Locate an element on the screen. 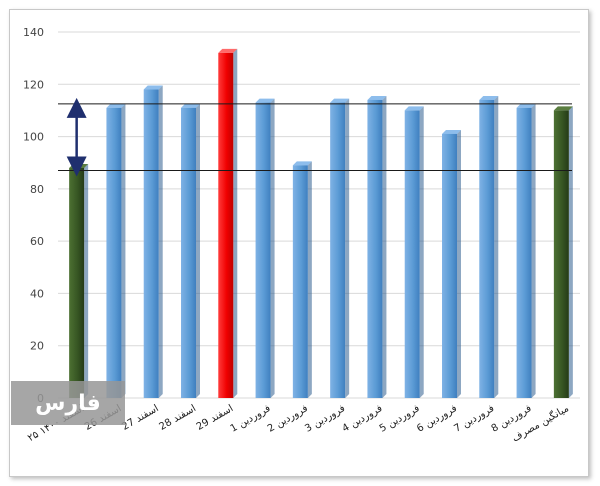  x-tick-label: 27 اسفند is located at coordinates (140, 418).